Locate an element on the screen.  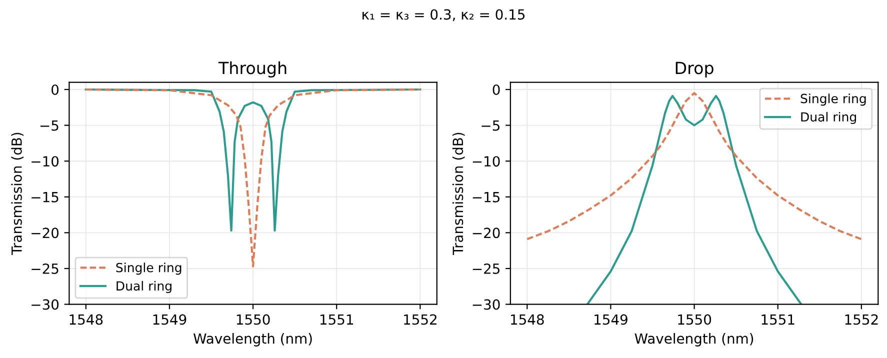
chart-title: Drop is located at coordinates (695, 70).